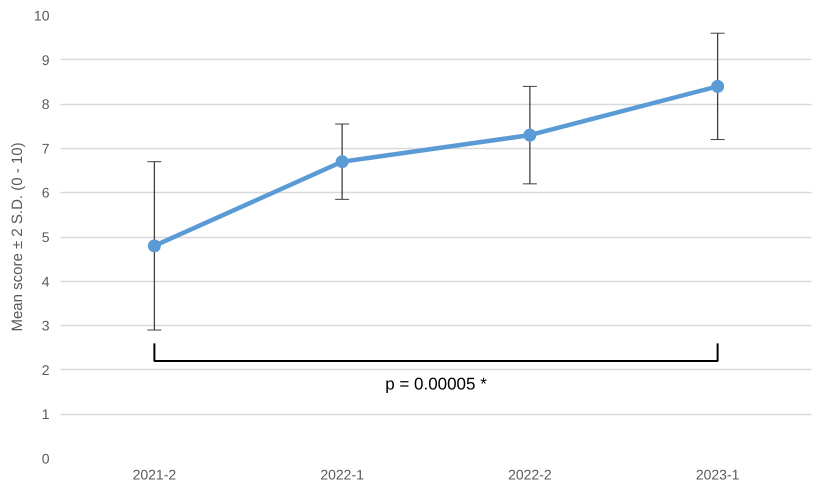  I want to click on annotation: p = 0.00005 *, so click(436, 384).